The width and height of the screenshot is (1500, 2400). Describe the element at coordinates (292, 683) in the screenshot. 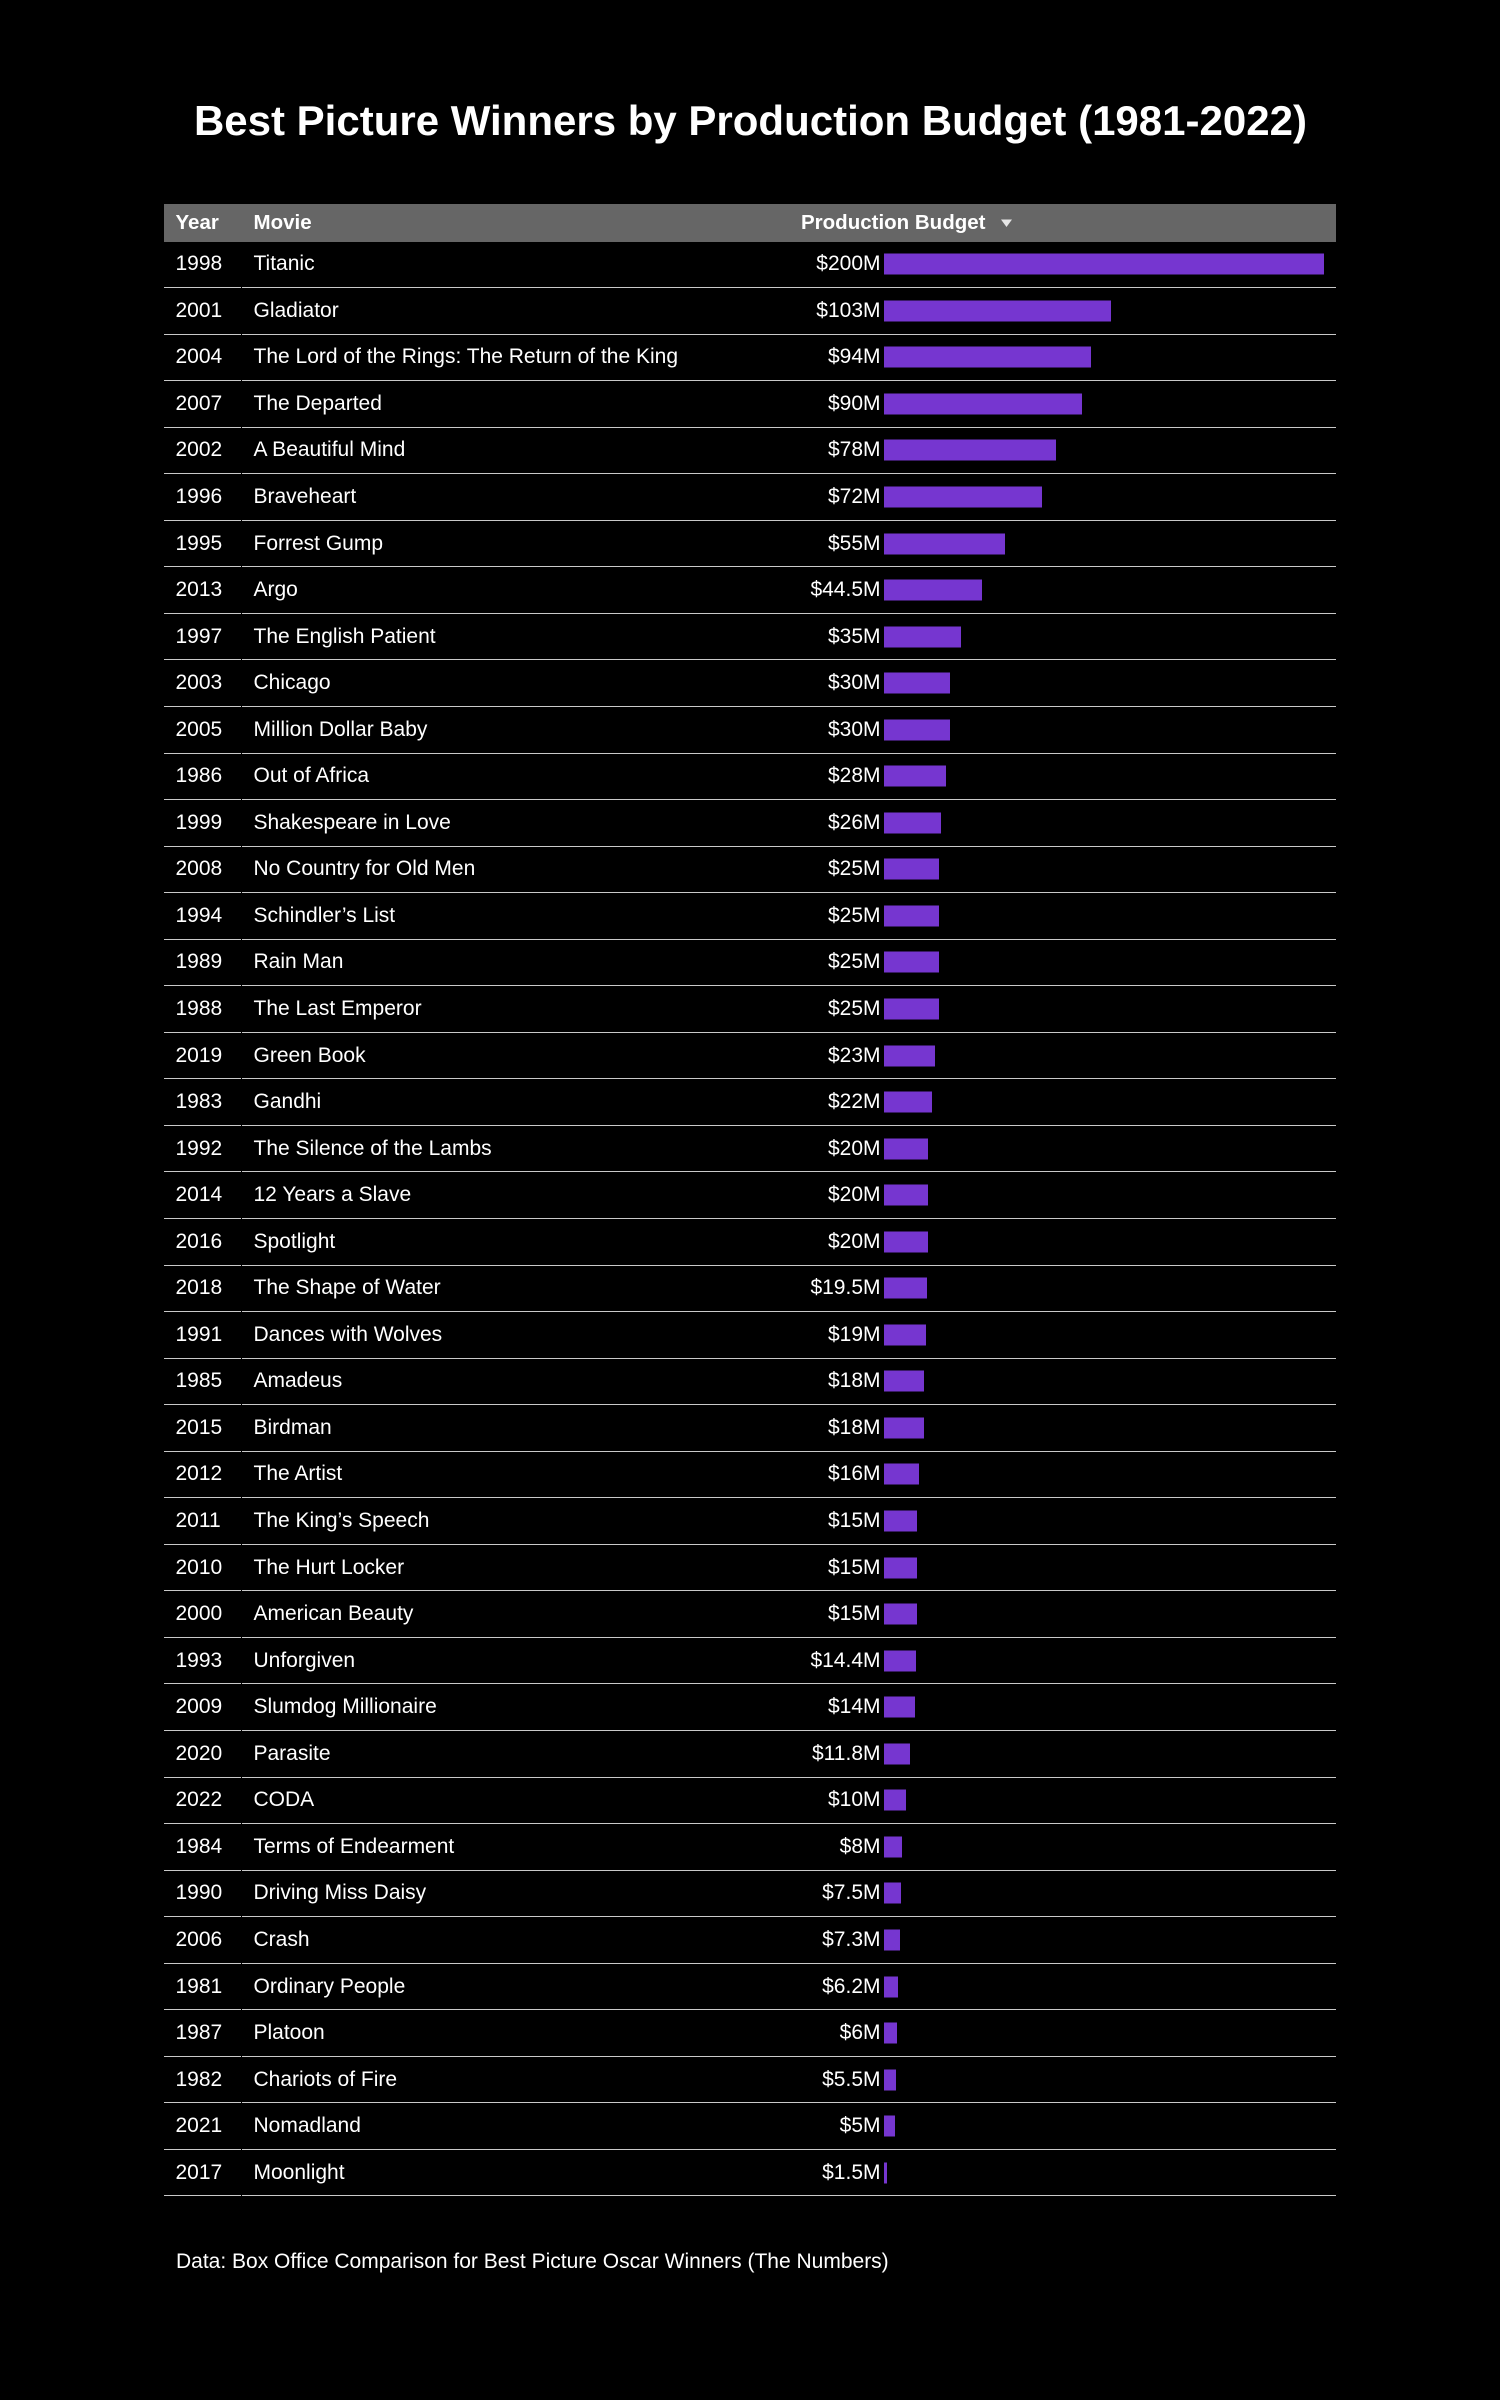

I see `movie-cell: Chicago` at that location.